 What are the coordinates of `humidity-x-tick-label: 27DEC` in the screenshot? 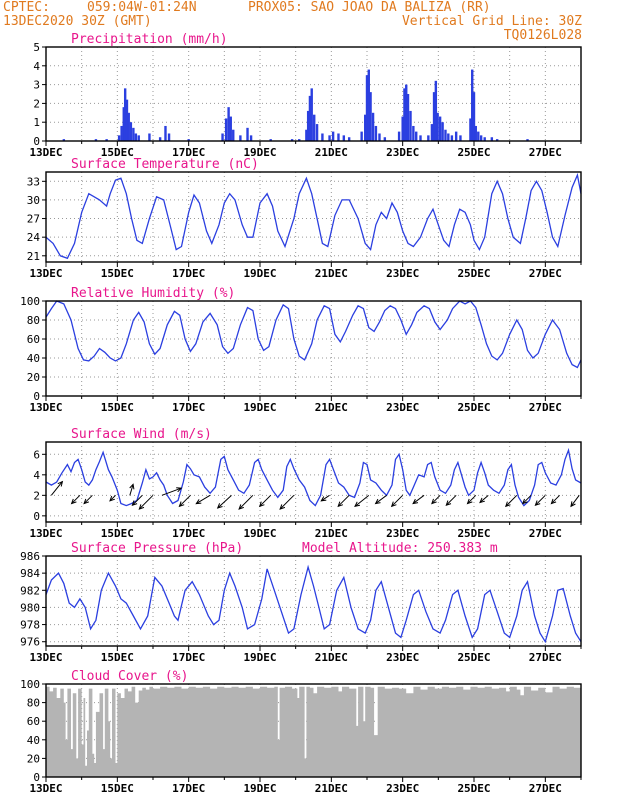 It's located at (545, 407).